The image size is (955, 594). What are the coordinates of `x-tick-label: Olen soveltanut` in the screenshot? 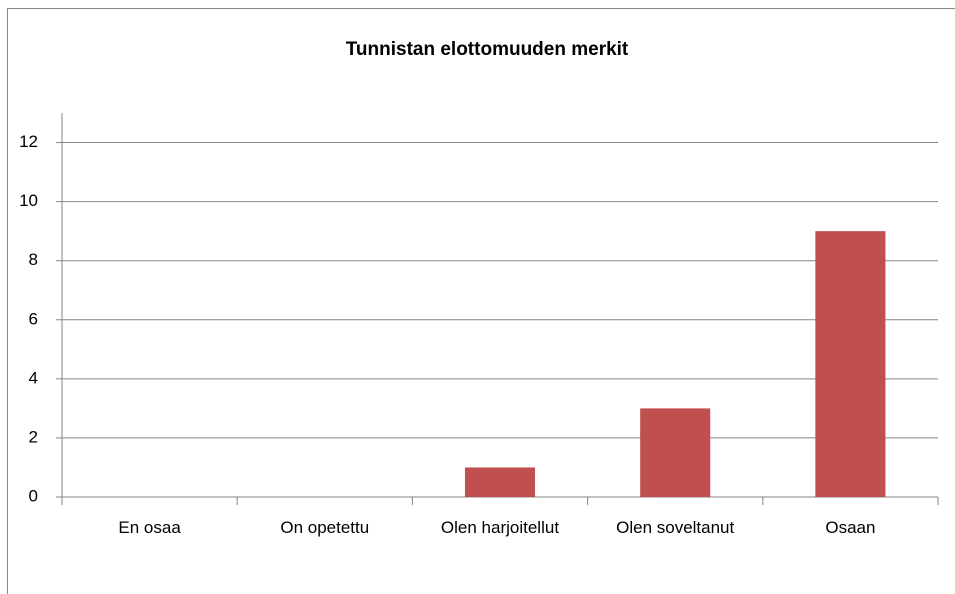 It's located at (675, 527).